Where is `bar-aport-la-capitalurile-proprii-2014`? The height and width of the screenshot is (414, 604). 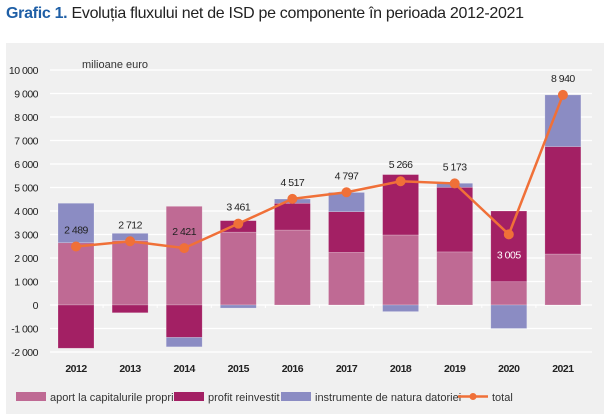 bar-aport-la-capitalurile-proprii-2014 is located at coordinates (184, 256).